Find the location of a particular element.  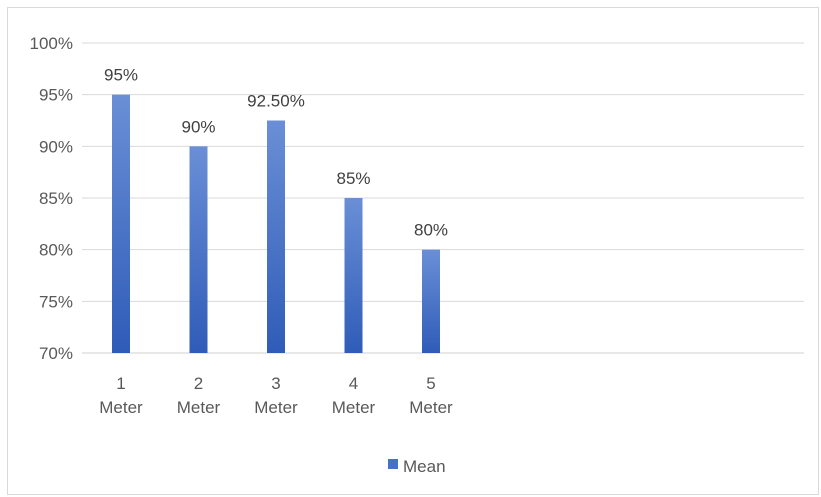

y-tick-label: 90% is located at coordinates (56, 146).